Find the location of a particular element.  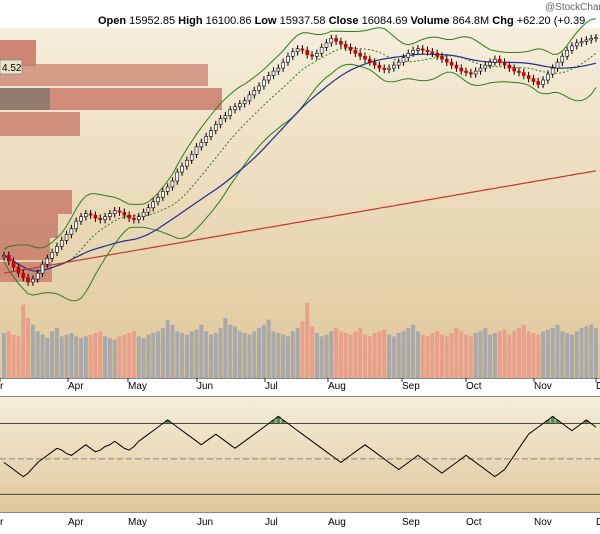

vbp-bar-dark is located at coordinates (25, 99).